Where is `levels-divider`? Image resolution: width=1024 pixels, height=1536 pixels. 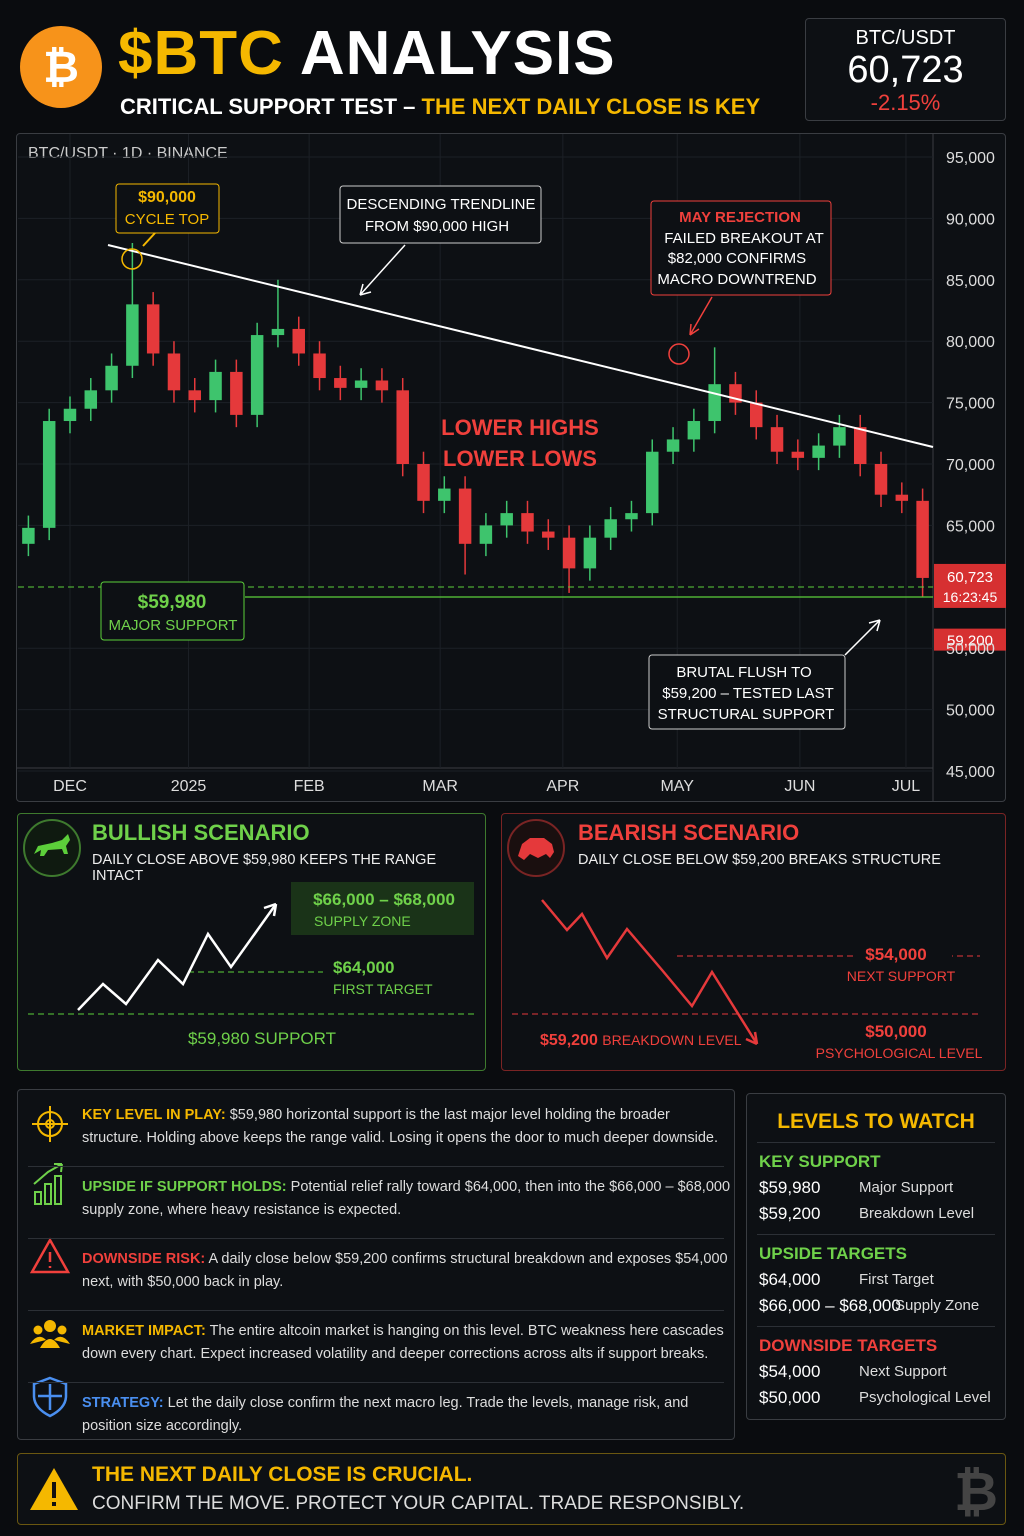 levels-divider is located at coordinates (876, 1234).